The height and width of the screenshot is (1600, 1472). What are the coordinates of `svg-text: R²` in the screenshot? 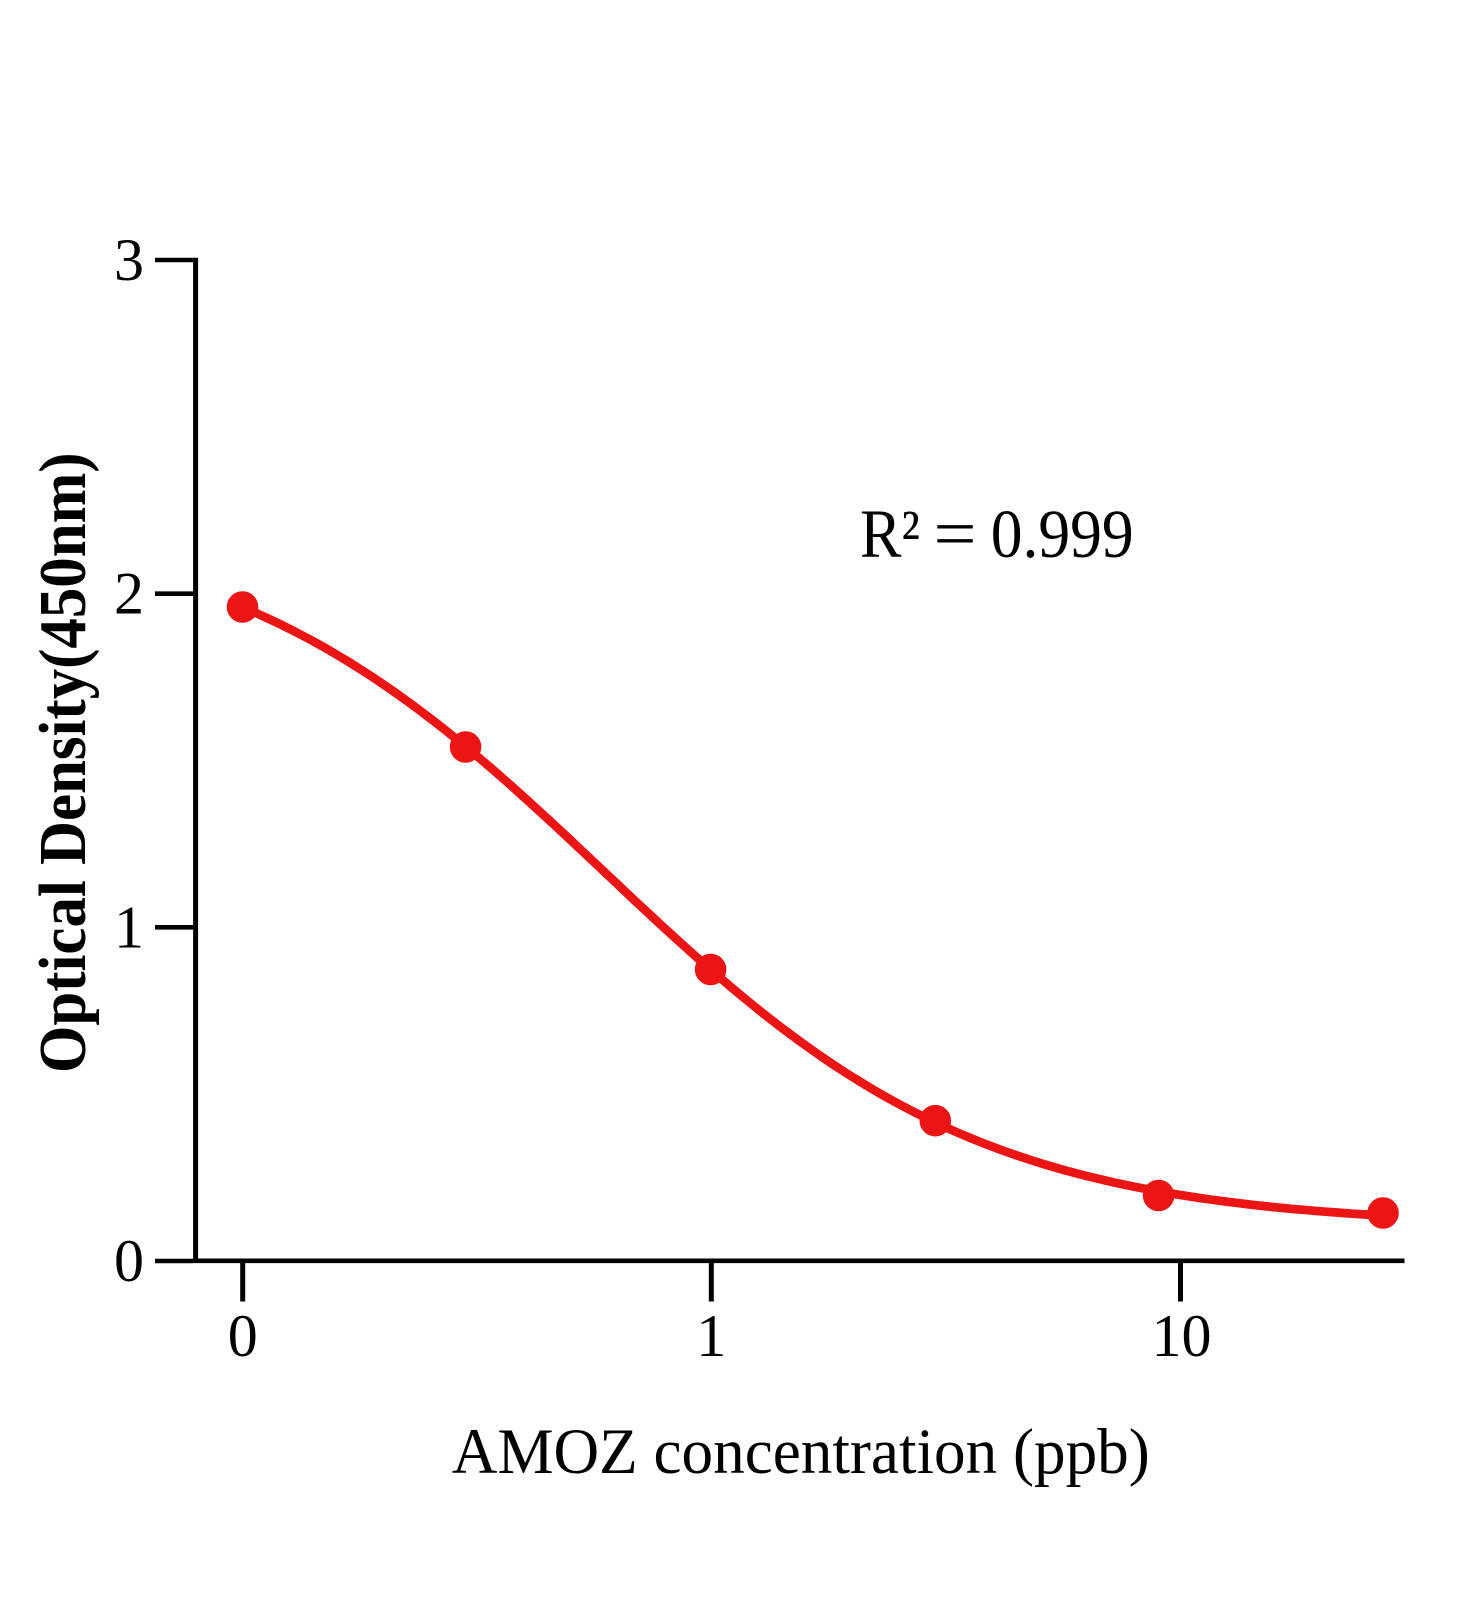 It's located at (890, 534).